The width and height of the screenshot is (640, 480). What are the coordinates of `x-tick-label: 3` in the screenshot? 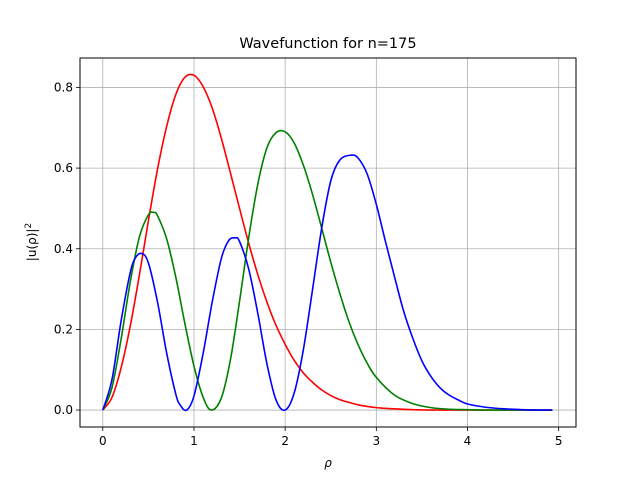 It's located at (377, 441).